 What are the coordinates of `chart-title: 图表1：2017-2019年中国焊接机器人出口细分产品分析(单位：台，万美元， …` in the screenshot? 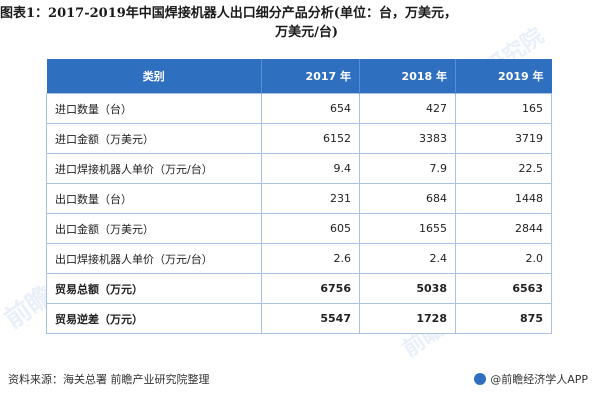 It's located at (294, 23).